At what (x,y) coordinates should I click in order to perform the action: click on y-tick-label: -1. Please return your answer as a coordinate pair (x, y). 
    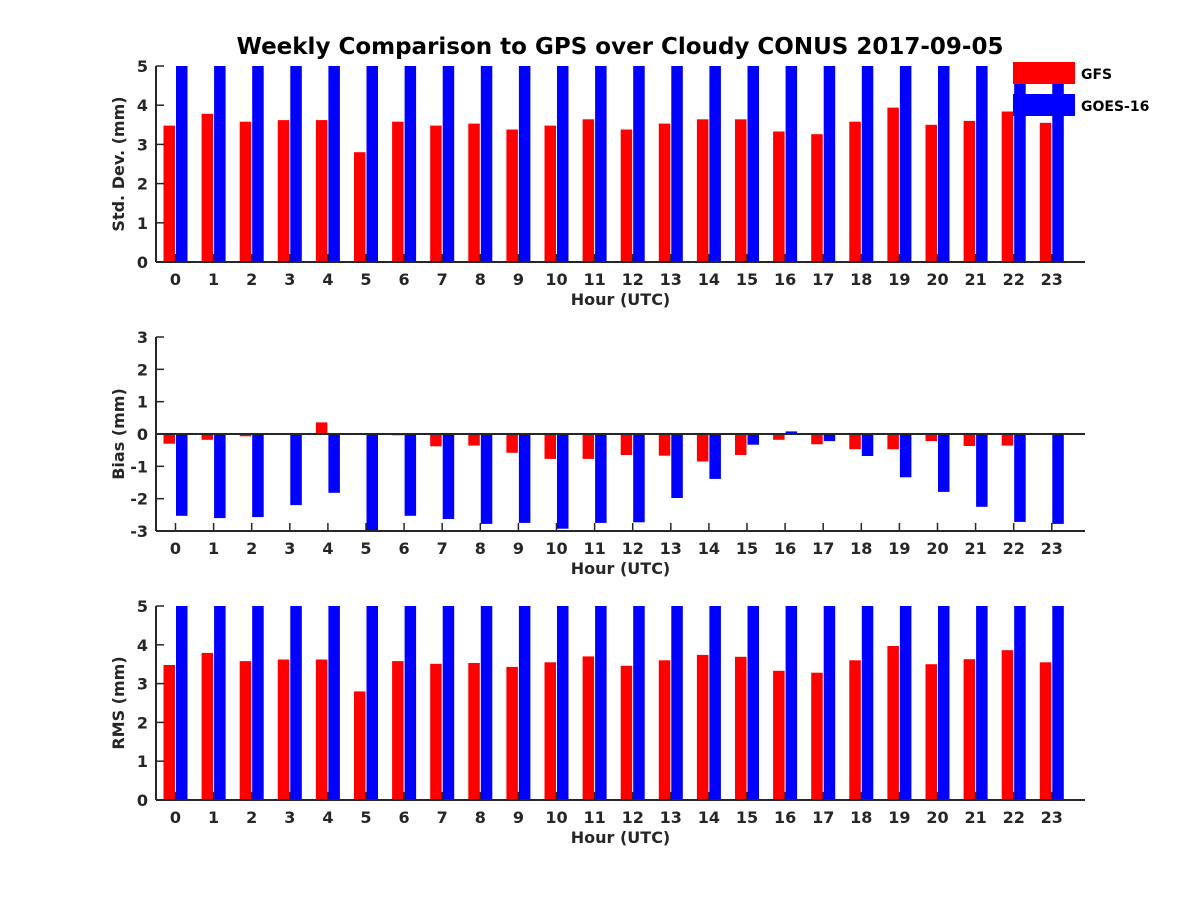
    Looking at the image, I should click on (139, 466).